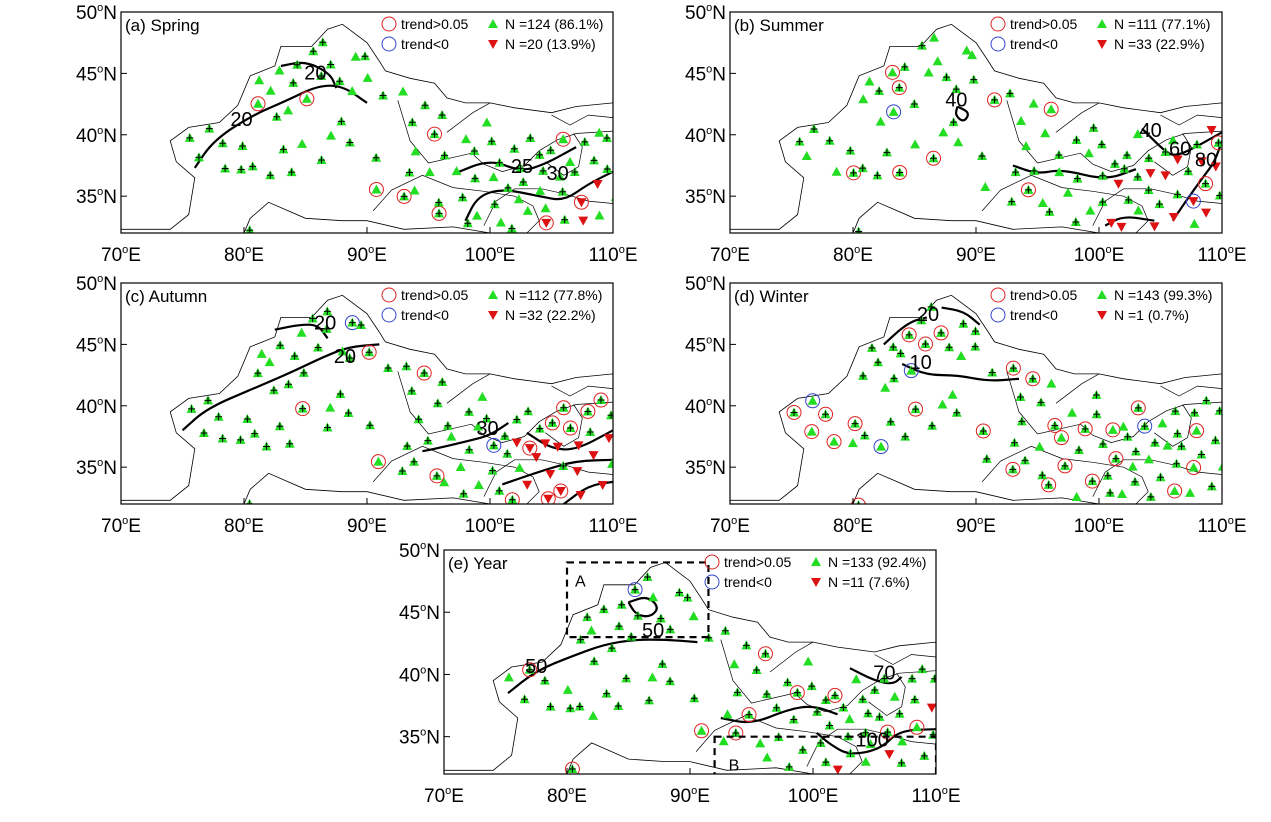  What do you see at coordinates (162, 25) in the screenshot?
I see `panel-title: (a) Spring` at bounding box center [162, 25].